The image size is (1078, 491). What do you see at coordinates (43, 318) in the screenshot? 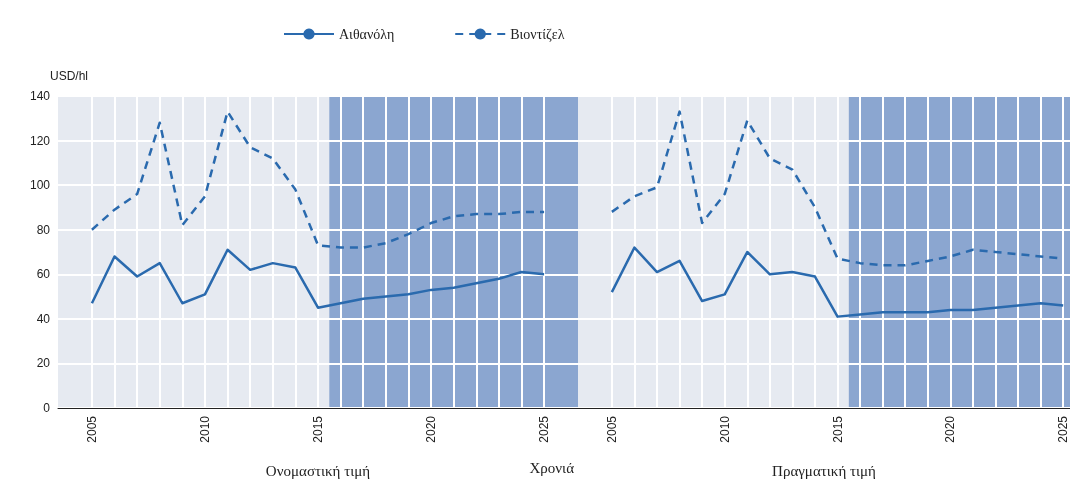
I see `y-tick-label: 40` at bounding box center [43, 318].